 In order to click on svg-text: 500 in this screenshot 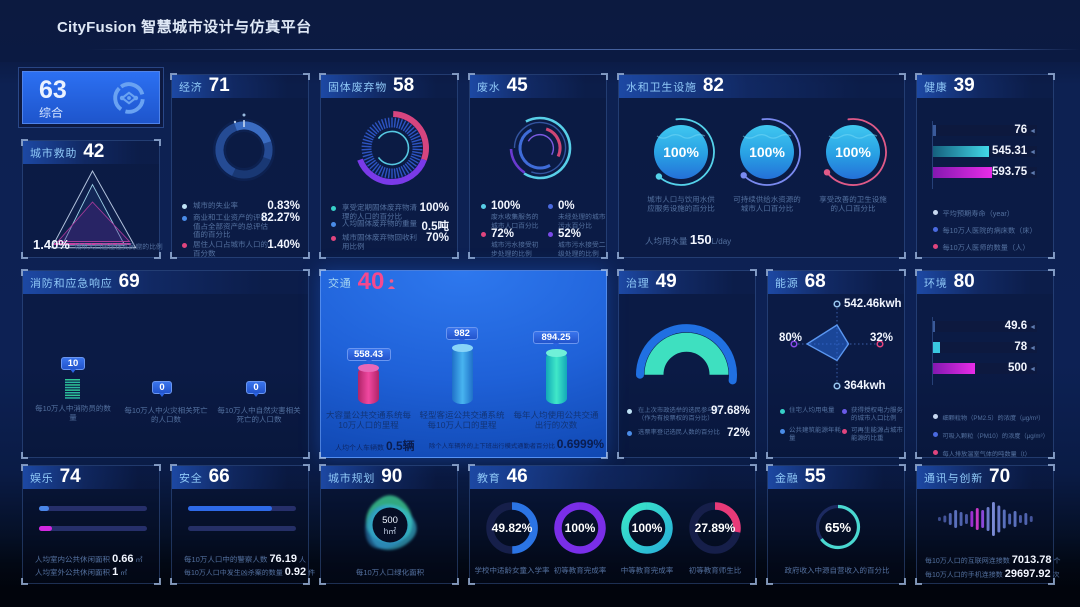, I will do `click(390, 520)`.